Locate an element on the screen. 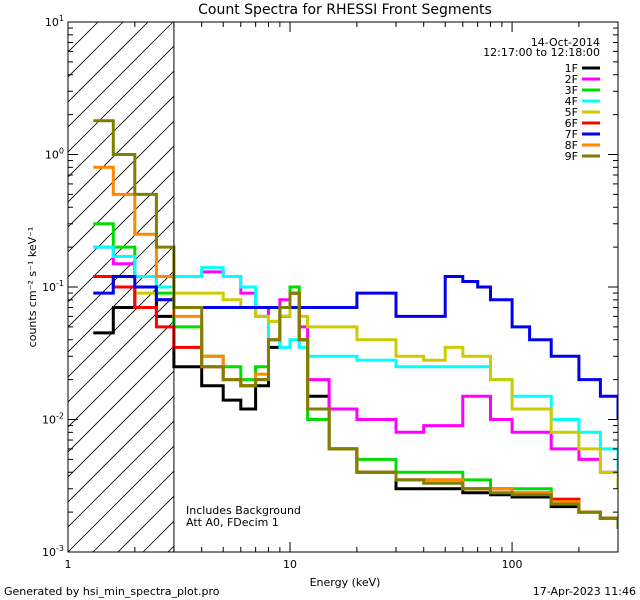  background-note: Includes Background is located at coordinates (243, 510).